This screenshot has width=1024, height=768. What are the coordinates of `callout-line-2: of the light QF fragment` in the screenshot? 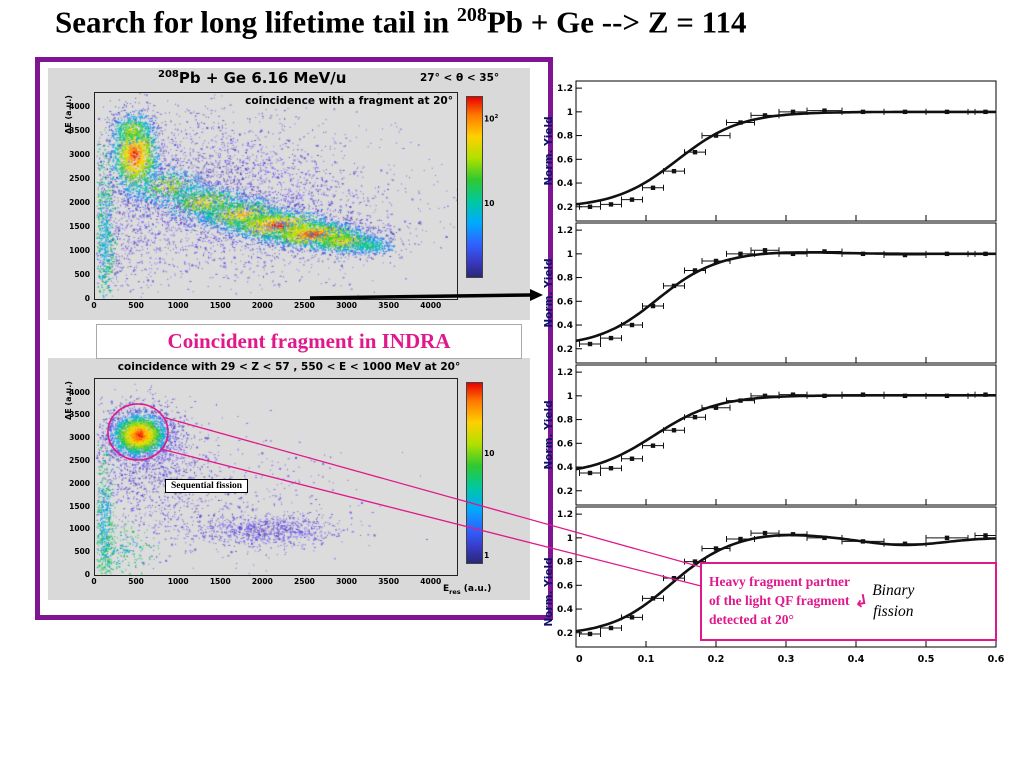 It's located at (779, 601).